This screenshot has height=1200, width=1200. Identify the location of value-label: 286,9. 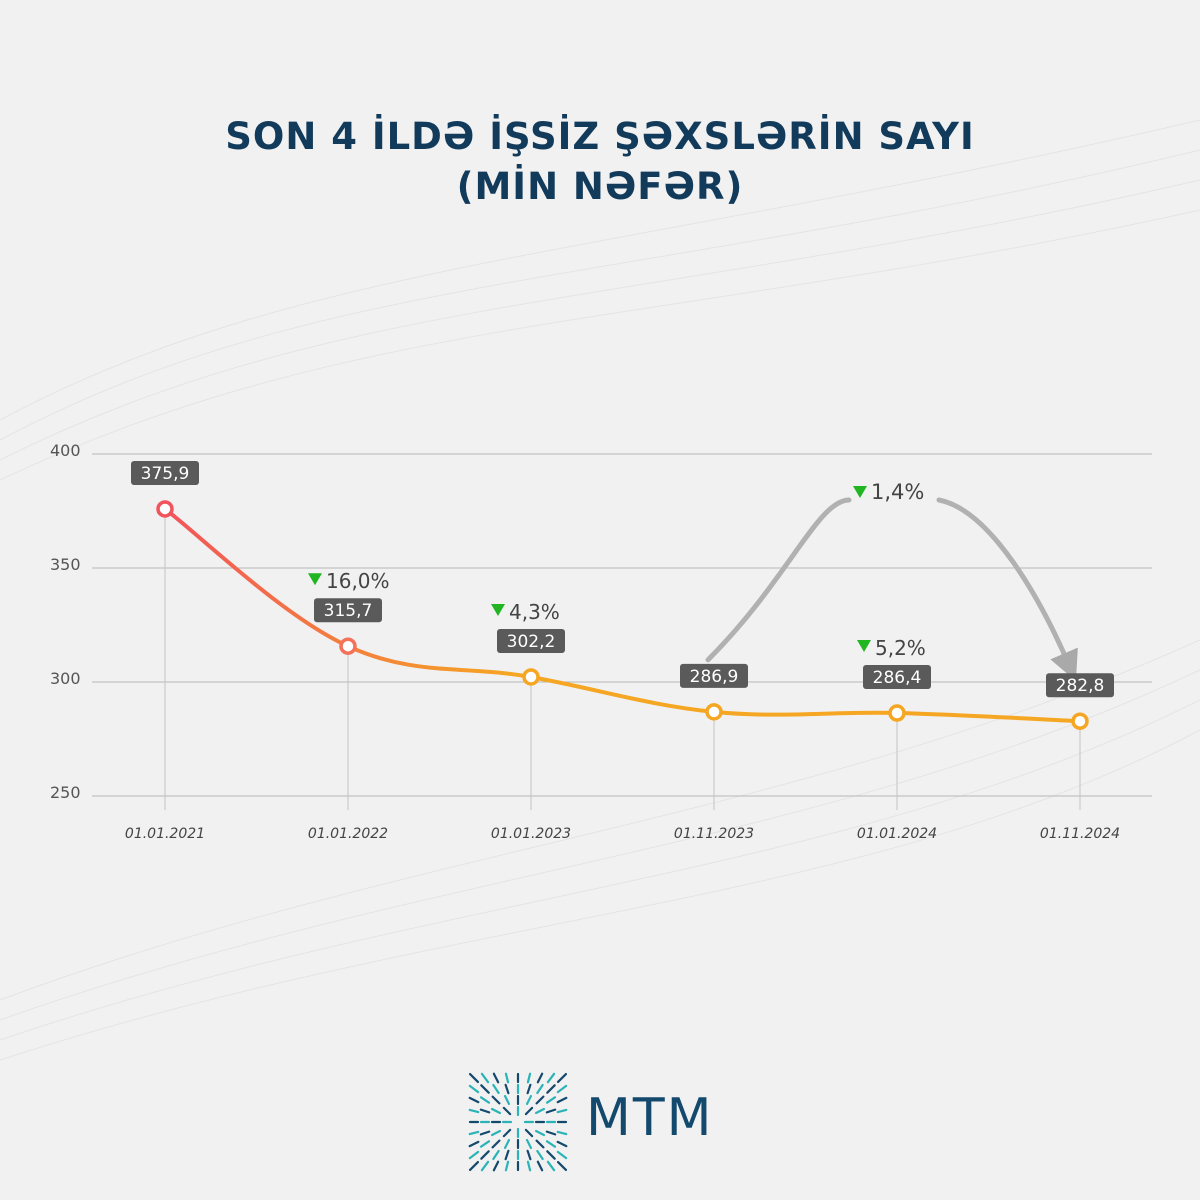
(714, 677).